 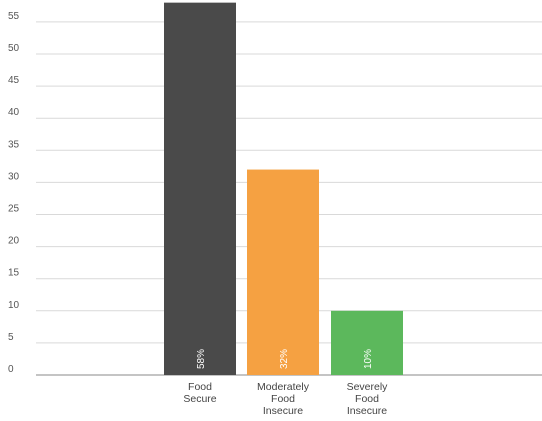 What do you see at coordinates (14, 241) in the screenshot?
I see `y-tick-label: 20` at bounding box center [14, 241].